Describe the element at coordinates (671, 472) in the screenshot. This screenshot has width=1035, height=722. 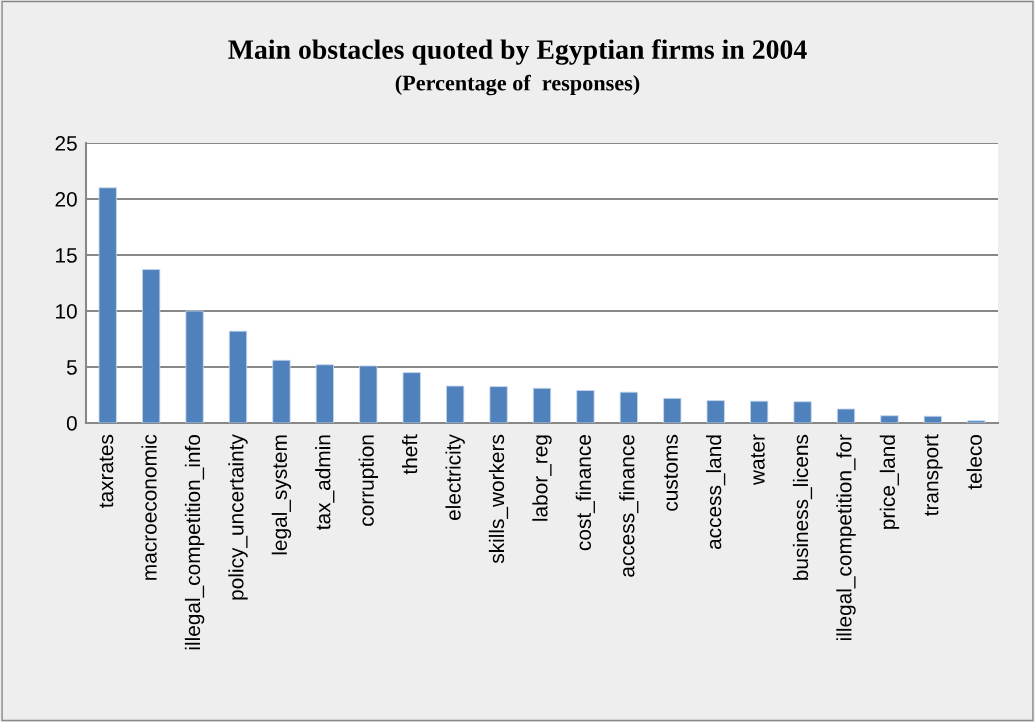
I see `x-tick-label: customs` at that location.